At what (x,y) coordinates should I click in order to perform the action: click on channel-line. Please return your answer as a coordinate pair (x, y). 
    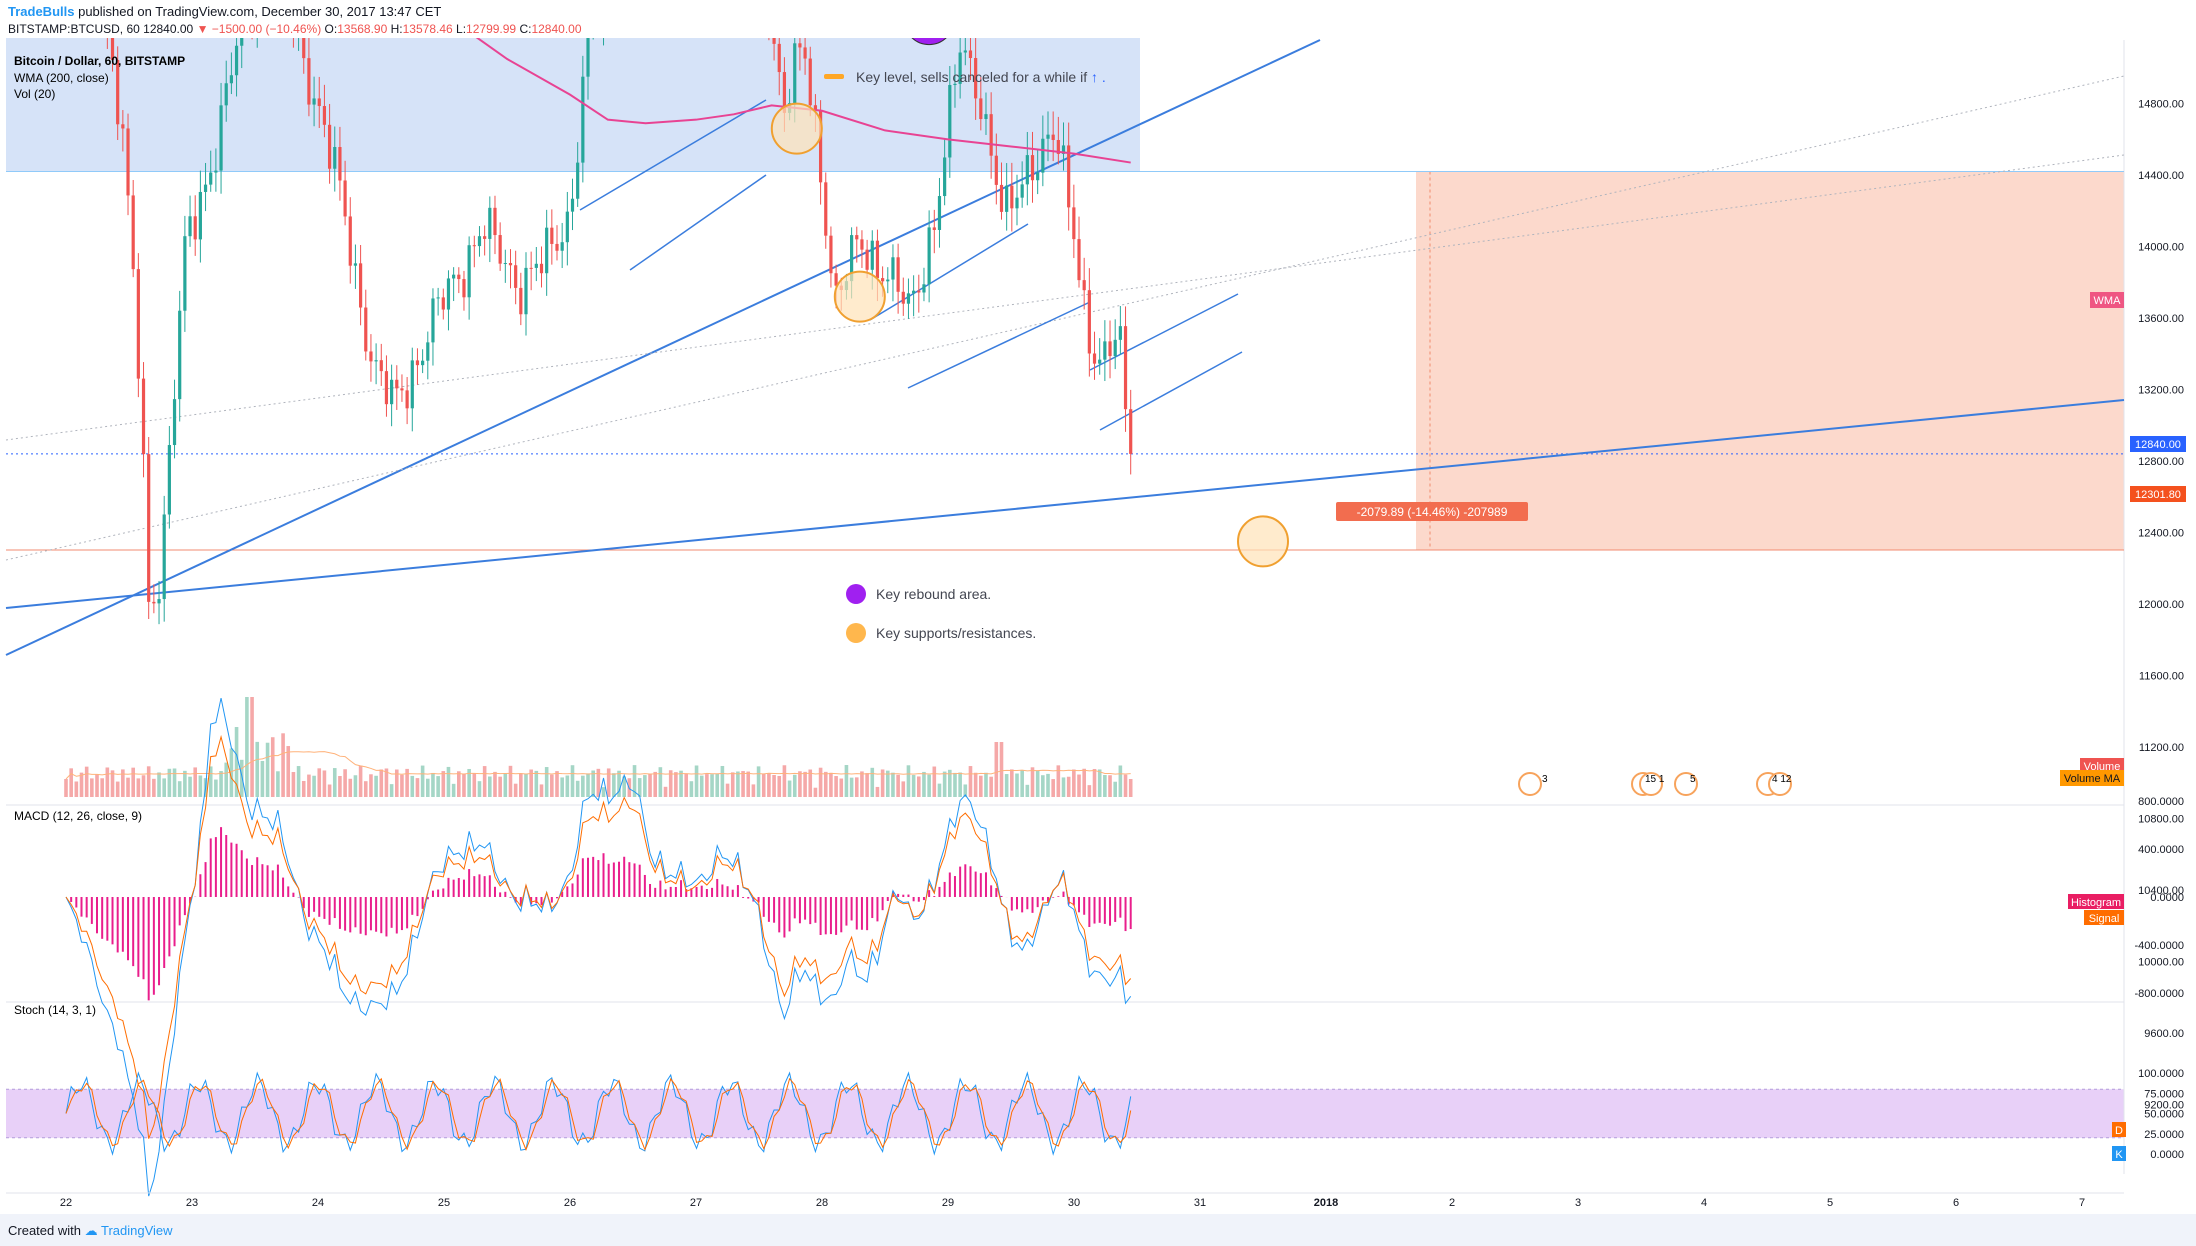
    Looking at the image, I should click on (1164, 332).